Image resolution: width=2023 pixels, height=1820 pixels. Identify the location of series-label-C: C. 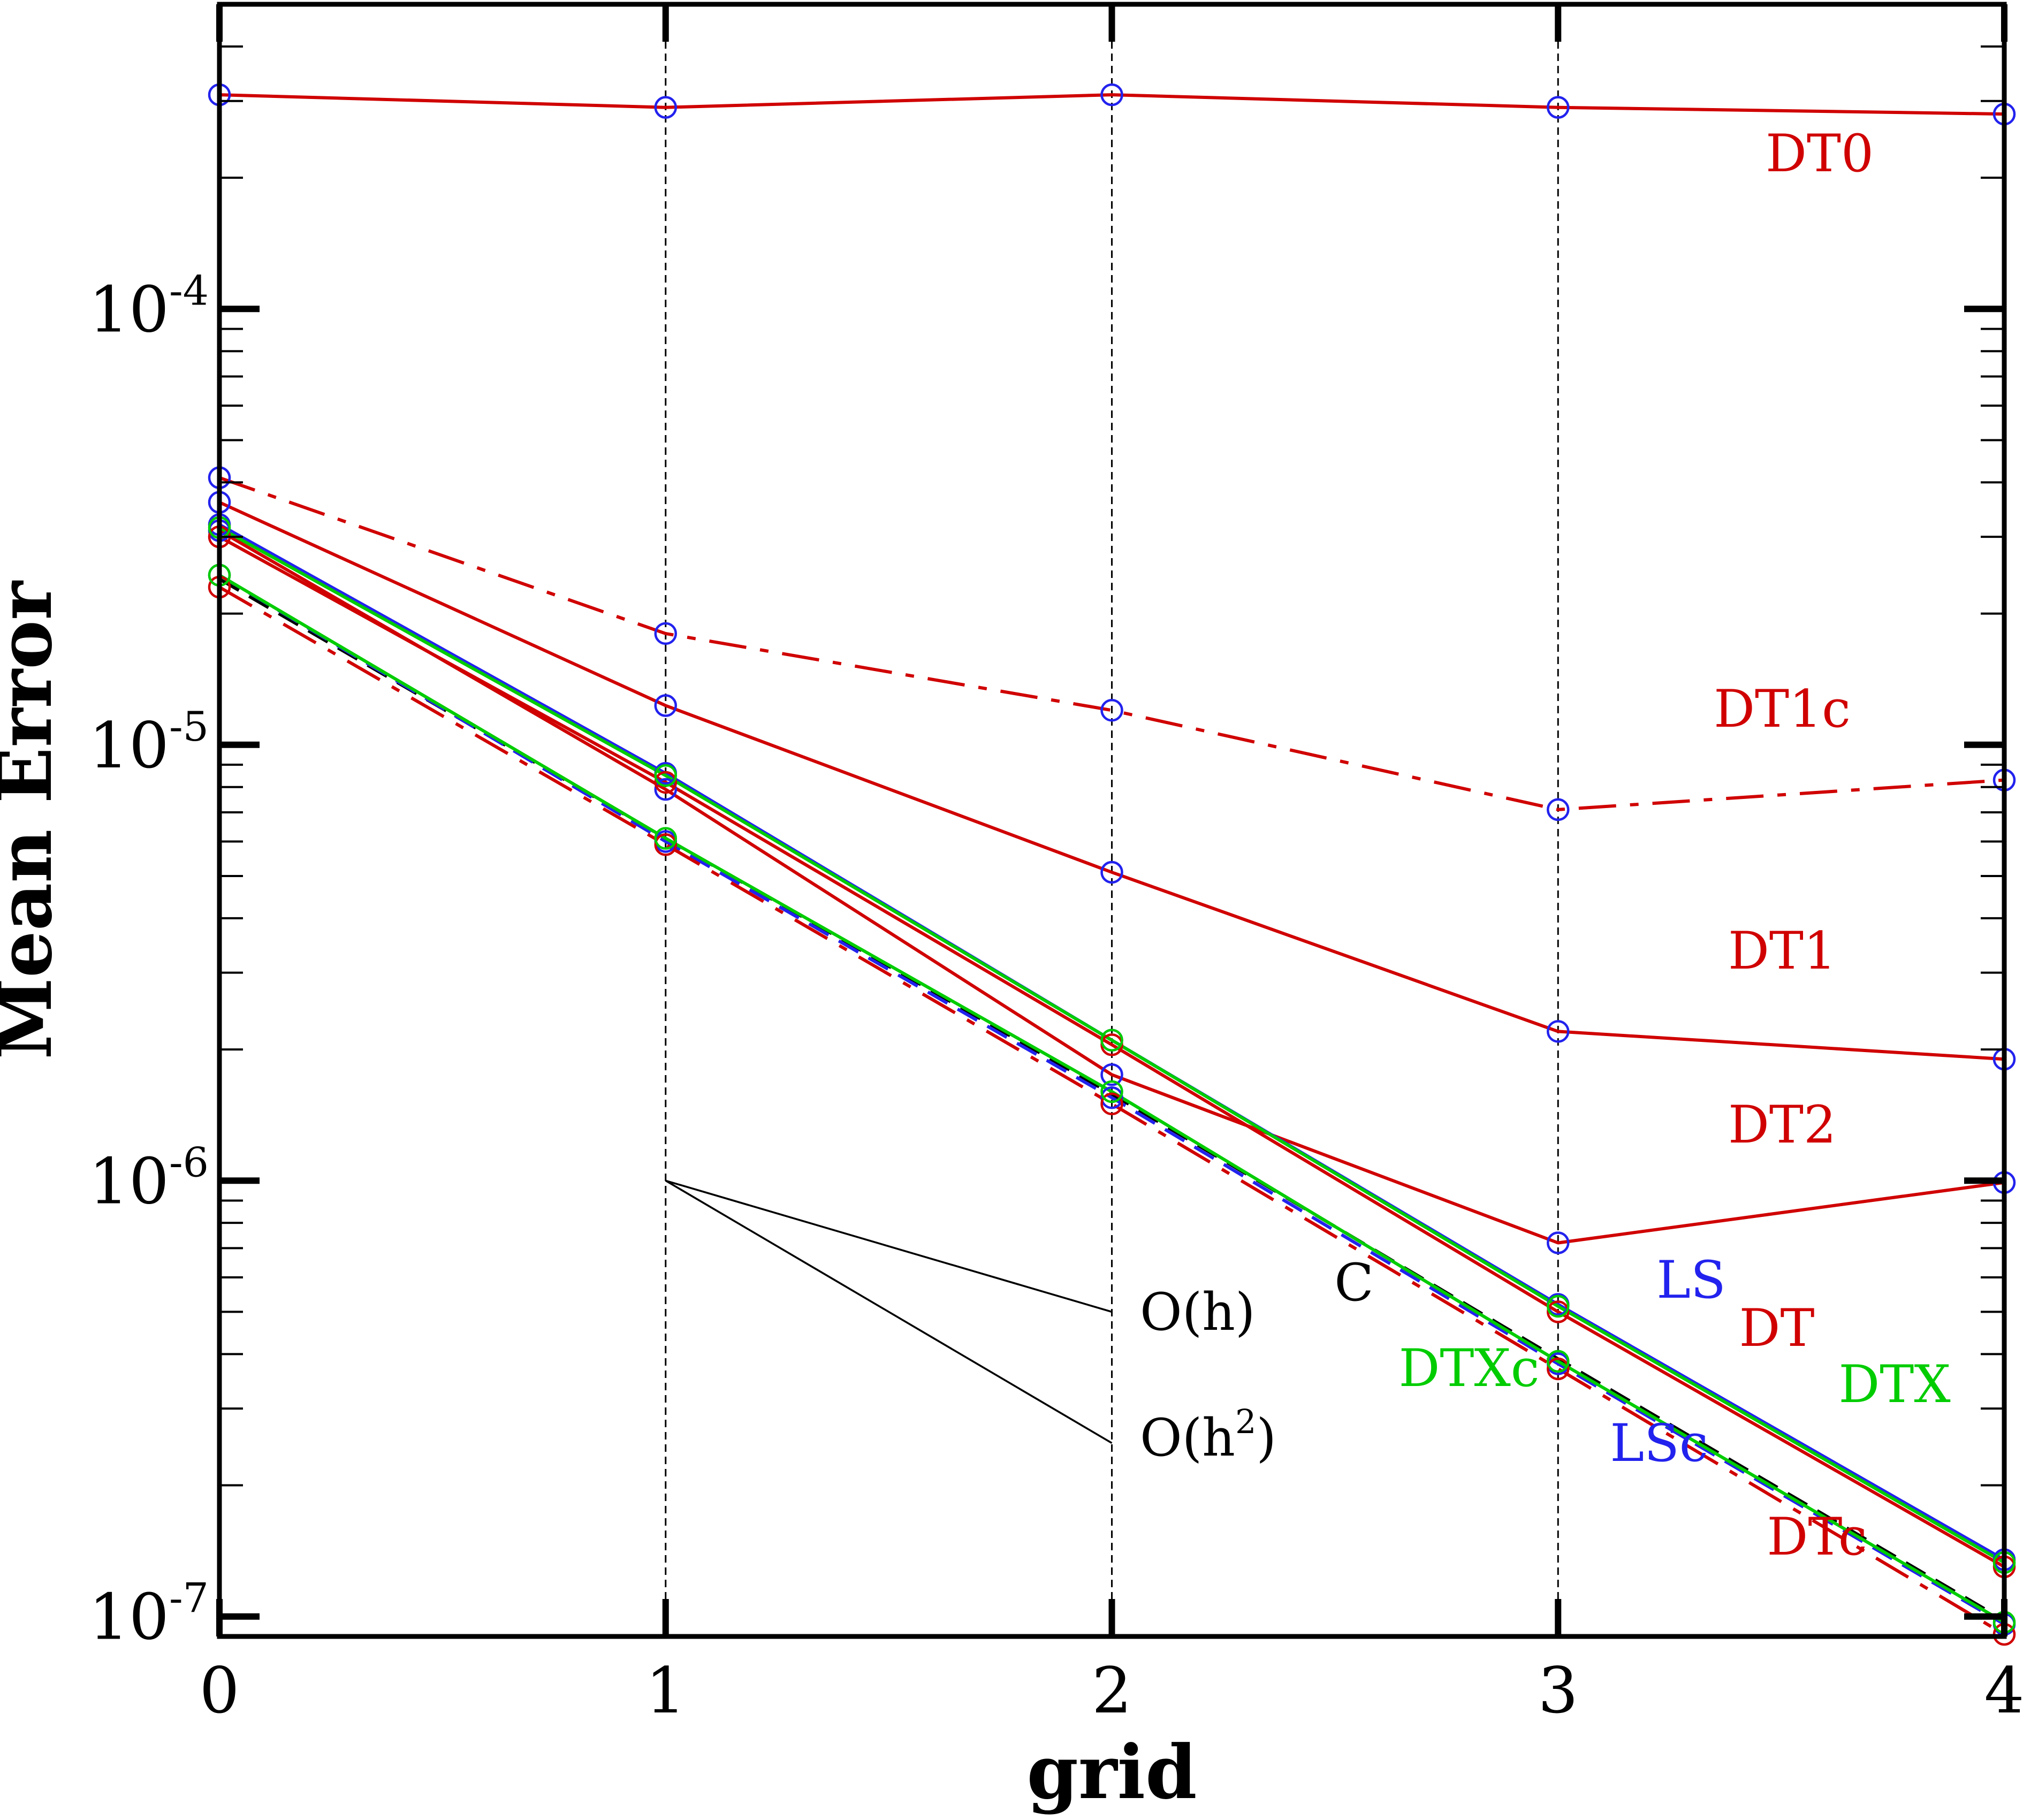
(1353, 1283).